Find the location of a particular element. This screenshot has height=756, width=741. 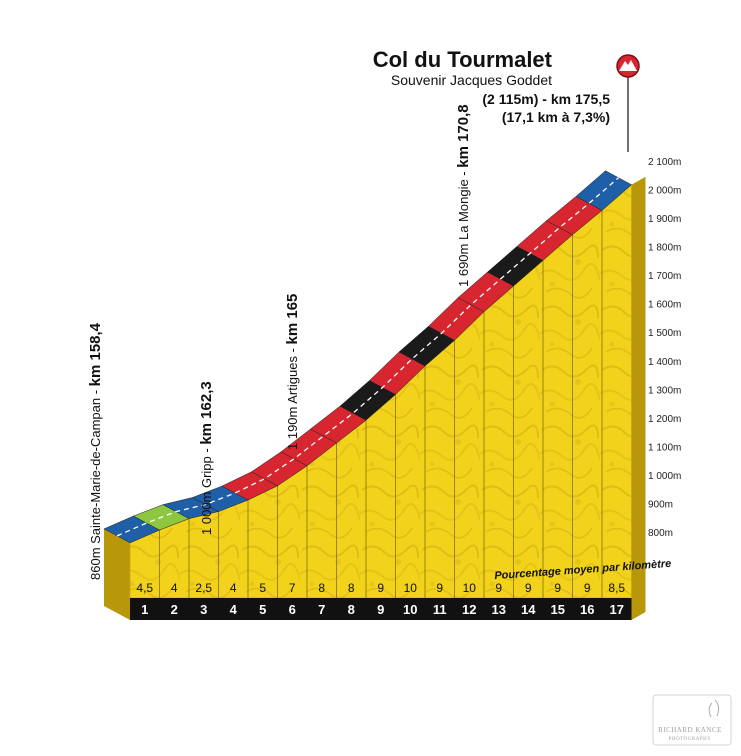

waypoint-label: 1 000m Gripp - km 162,3 is located at coordinates (206, 458).